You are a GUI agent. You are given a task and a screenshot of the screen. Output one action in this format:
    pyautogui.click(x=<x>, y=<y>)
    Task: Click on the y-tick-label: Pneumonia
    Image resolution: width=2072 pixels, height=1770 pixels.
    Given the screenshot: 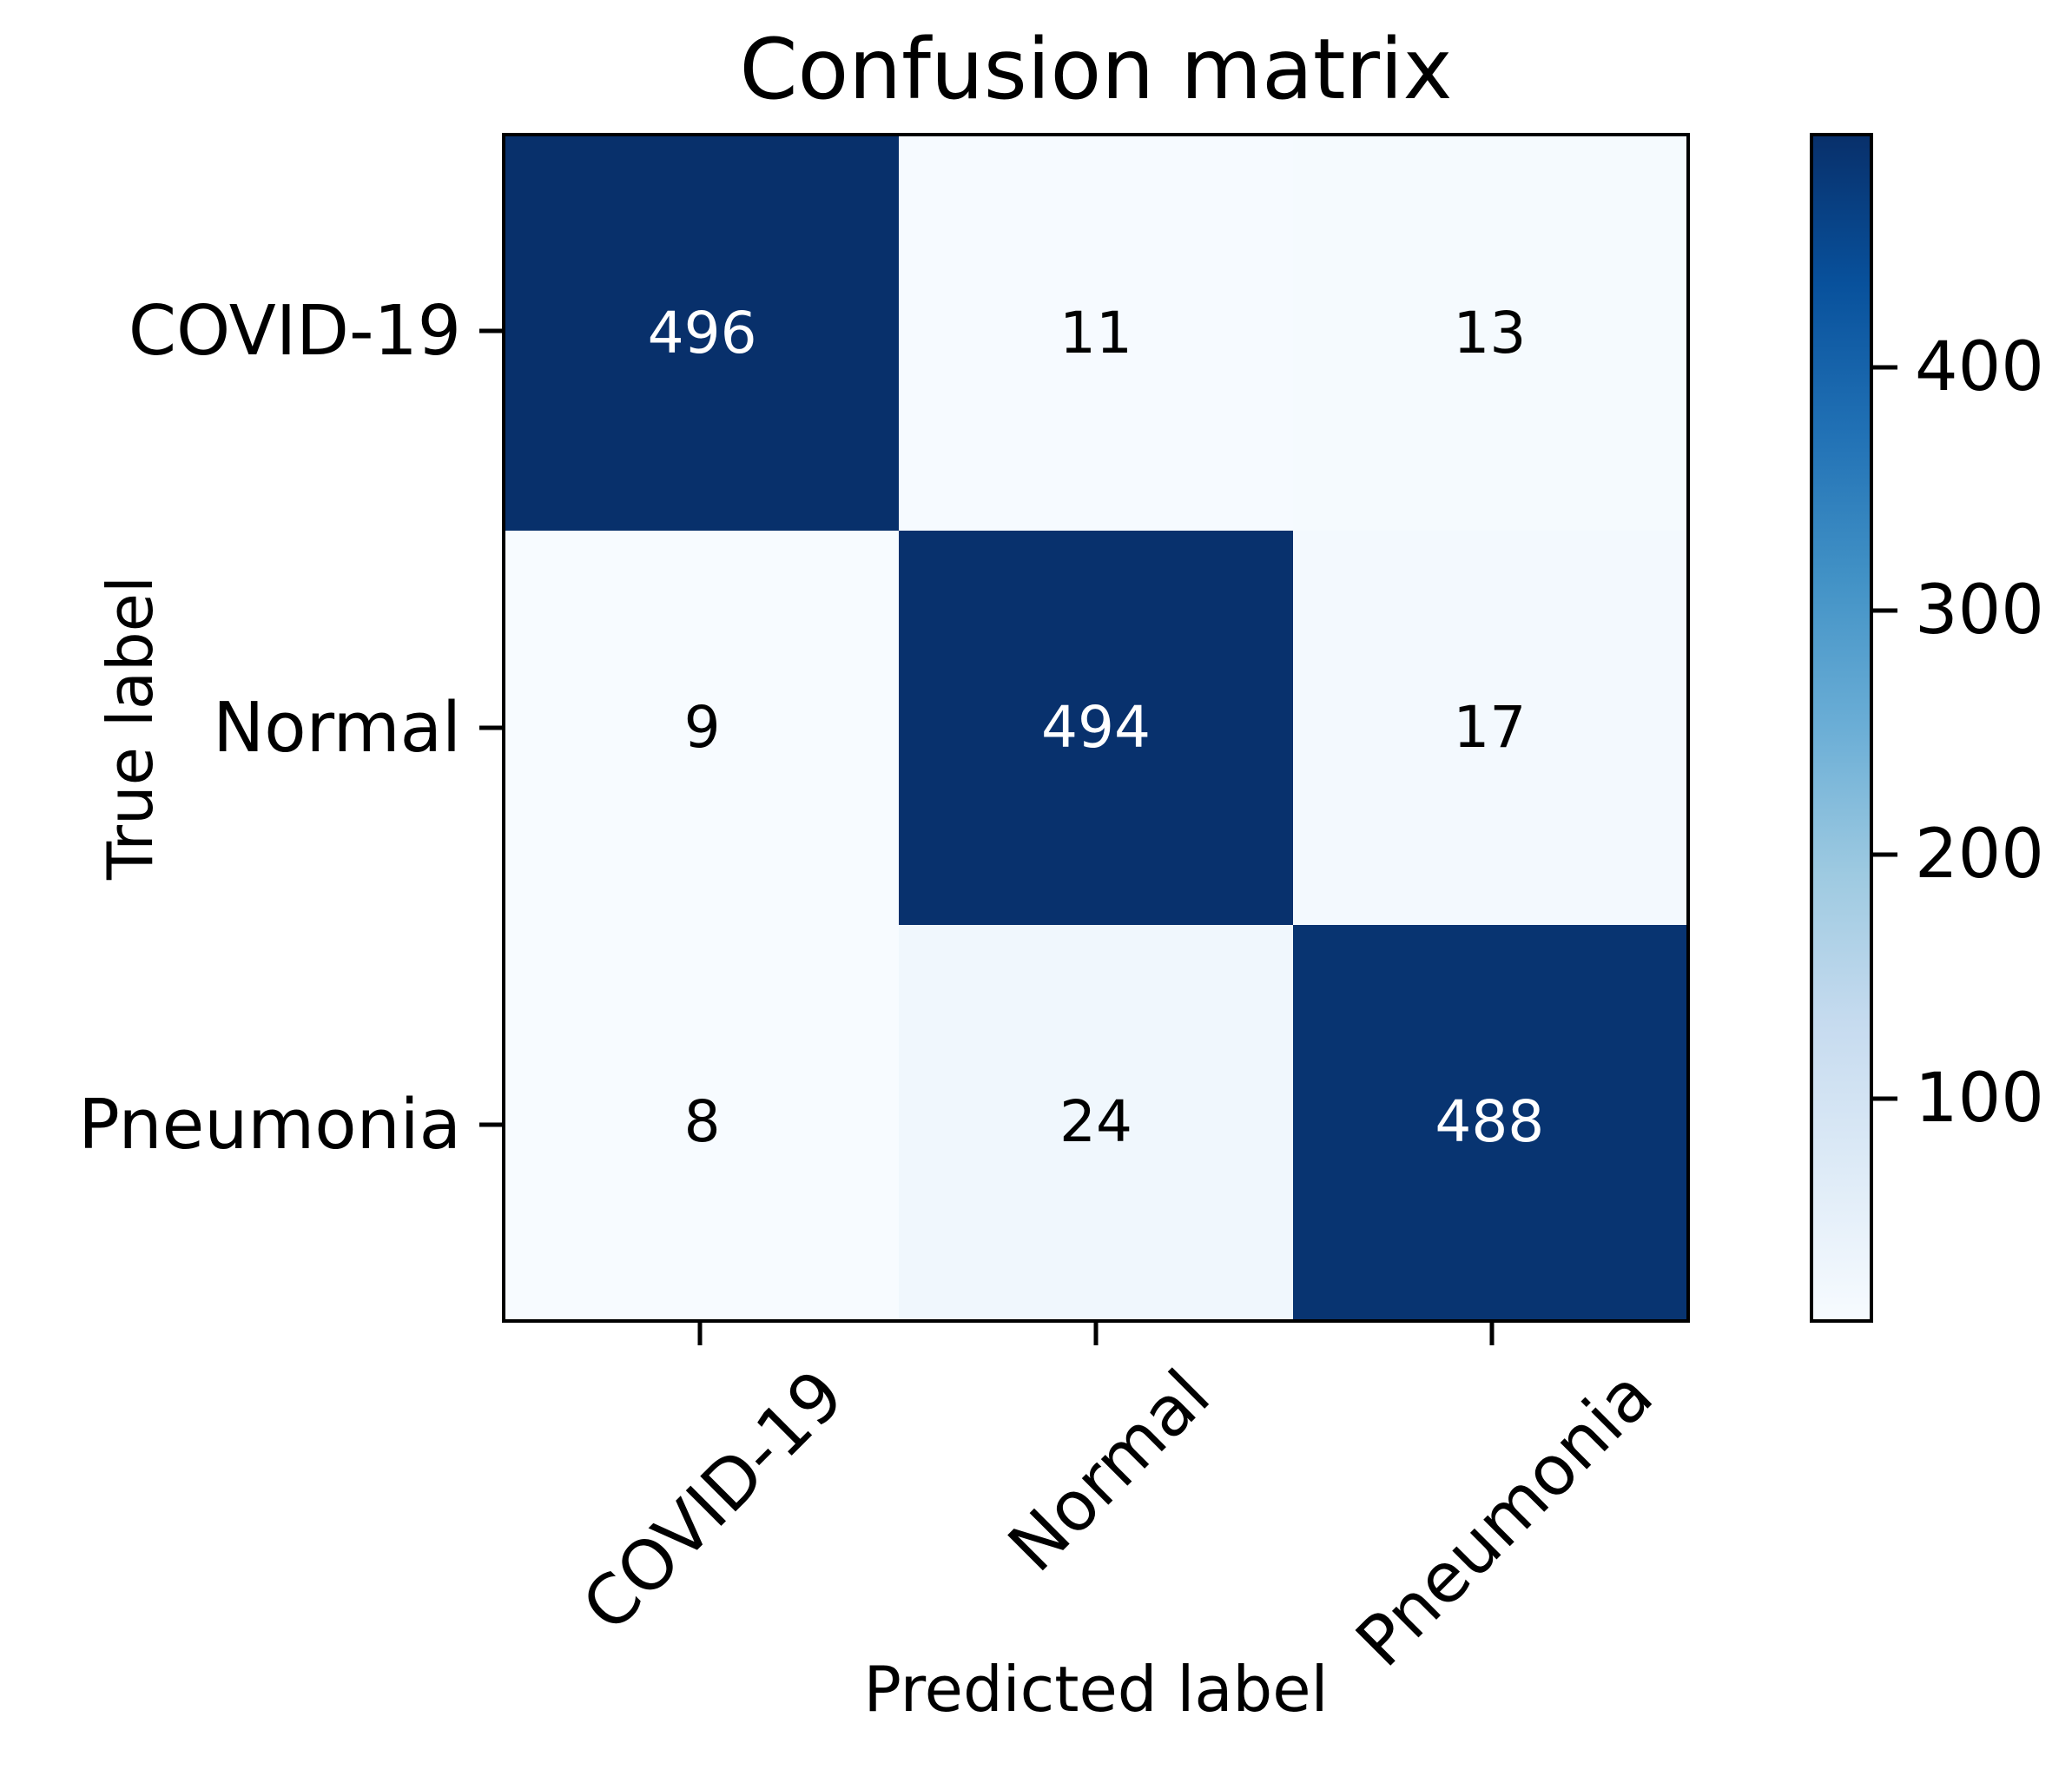 What is the action you would take?
    pyautogui.click(x=270, y=1124)
    